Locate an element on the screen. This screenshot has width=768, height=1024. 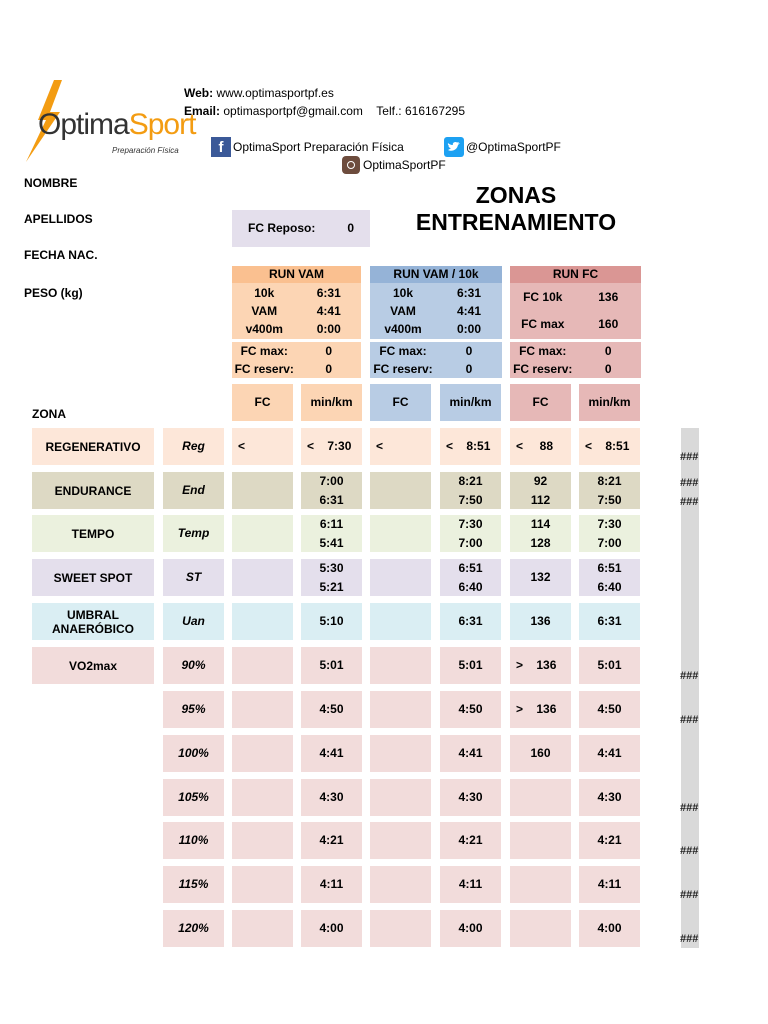
zone-v10-min: 8:21 7:50 is located at coordinates (470, 490).